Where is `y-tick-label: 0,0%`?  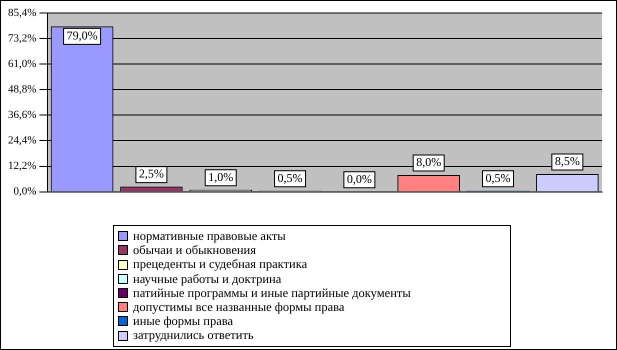
y-tick-label: 0,0% is located at coordinates (24, 192).